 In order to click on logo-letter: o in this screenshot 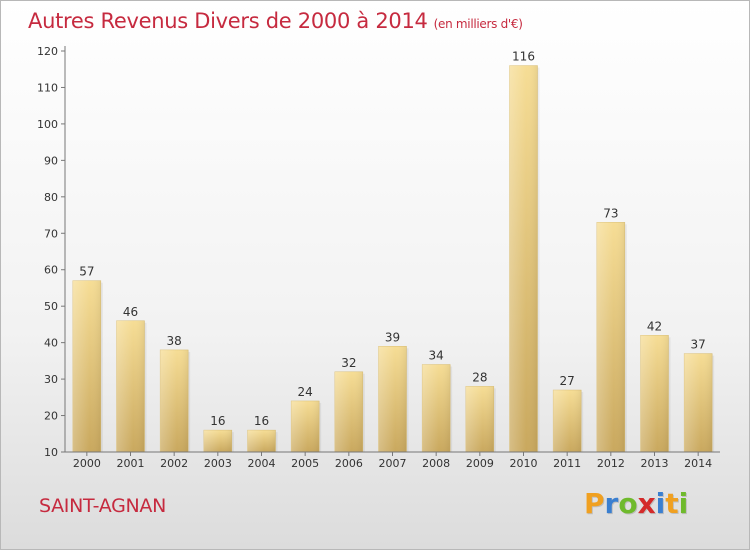, I will do `click(628, 503)`.